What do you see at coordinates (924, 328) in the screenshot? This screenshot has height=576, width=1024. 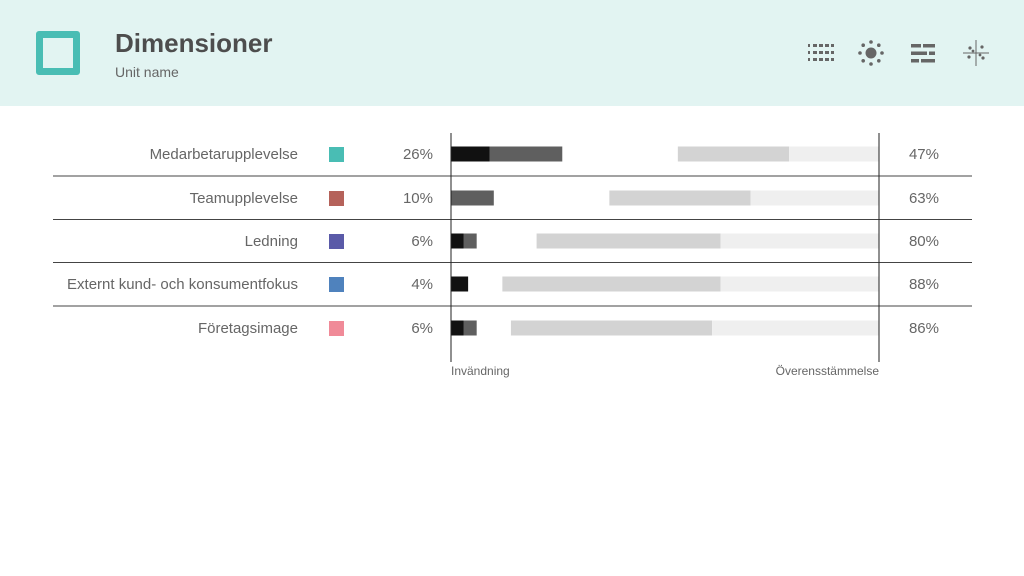 I see `agreement-value-label: 86%` at bounding box center [924, 328].